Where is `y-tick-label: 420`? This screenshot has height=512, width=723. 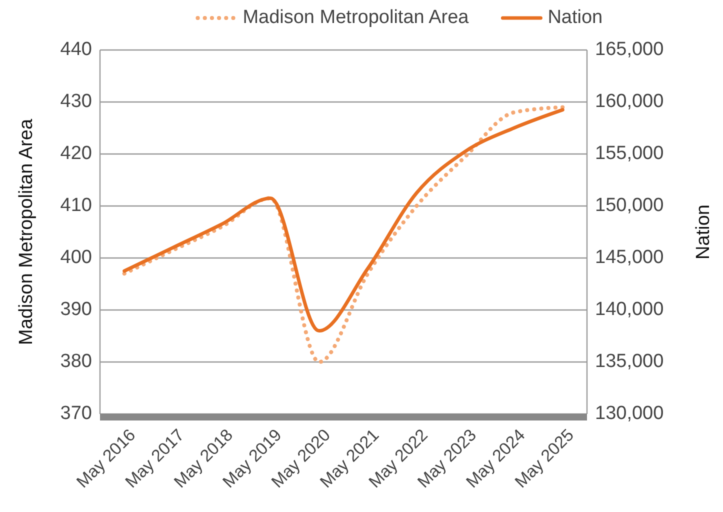
y-tick-label: 420 is located at coordinates (76, 153).